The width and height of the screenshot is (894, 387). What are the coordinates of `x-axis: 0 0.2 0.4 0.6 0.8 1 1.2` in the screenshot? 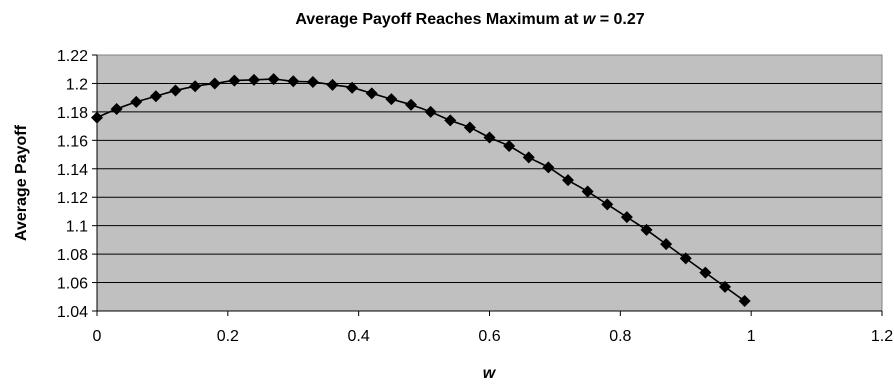 It's located at (493, 327).